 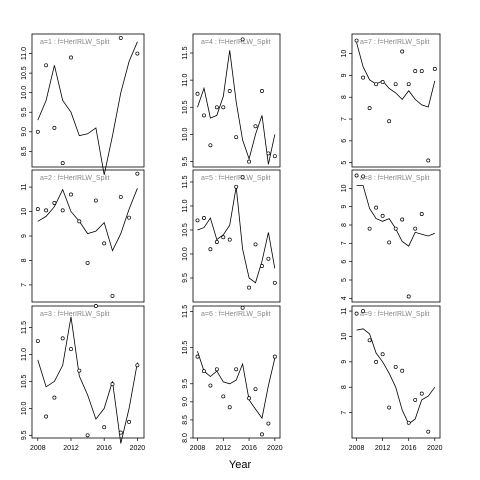 I want to click on x-tick-label: 2008, so click(x=38, y=448).